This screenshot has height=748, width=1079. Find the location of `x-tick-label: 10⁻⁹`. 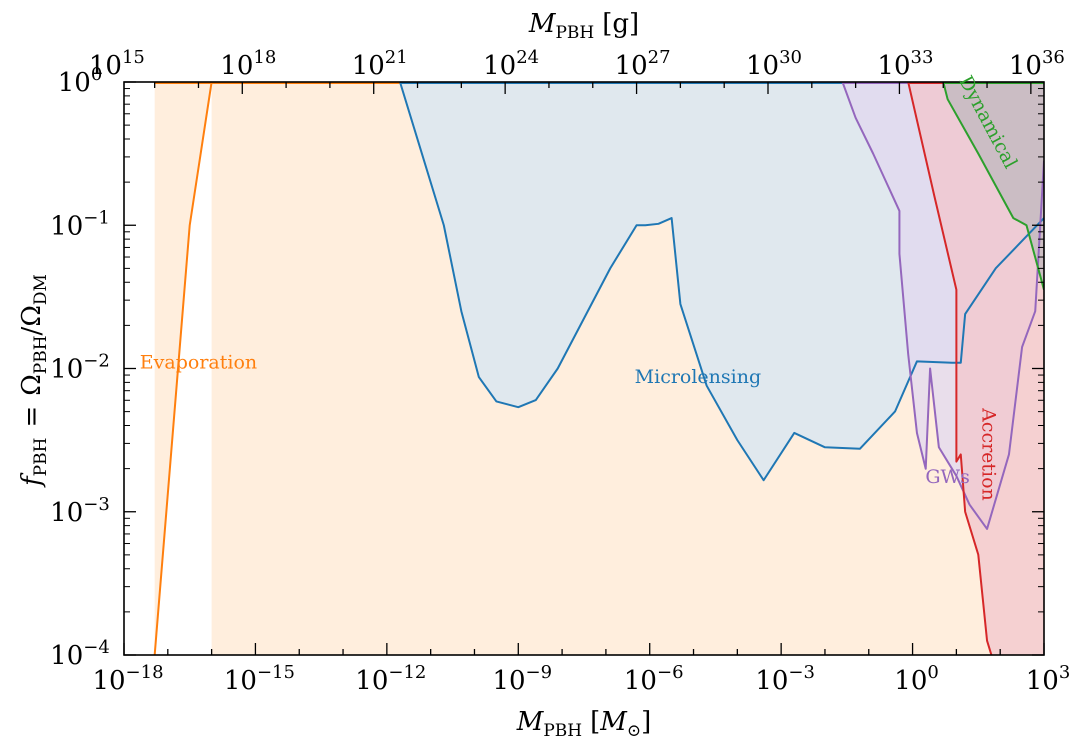

x-tick-label: 10⁻⁹ is located at coordinates (522, 679).